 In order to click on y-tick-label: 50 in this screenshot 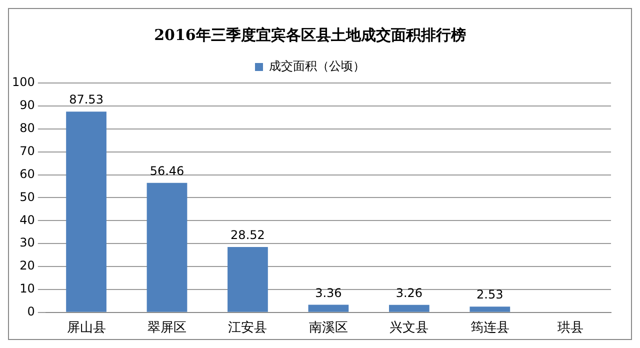, I will do `click(27, 197)`.